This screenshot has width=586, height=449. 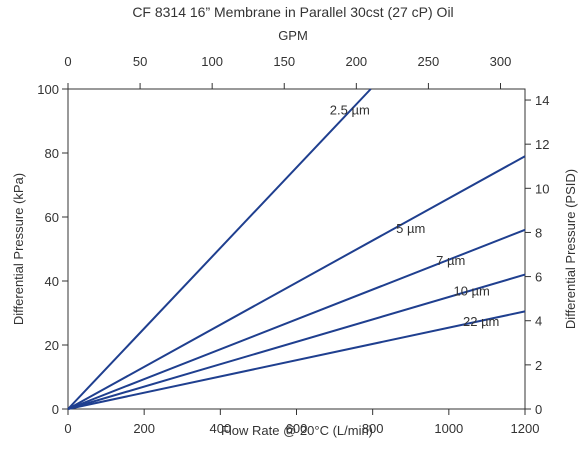 I want to click on x2-tick-label: 250, so click(x=429, y=61).